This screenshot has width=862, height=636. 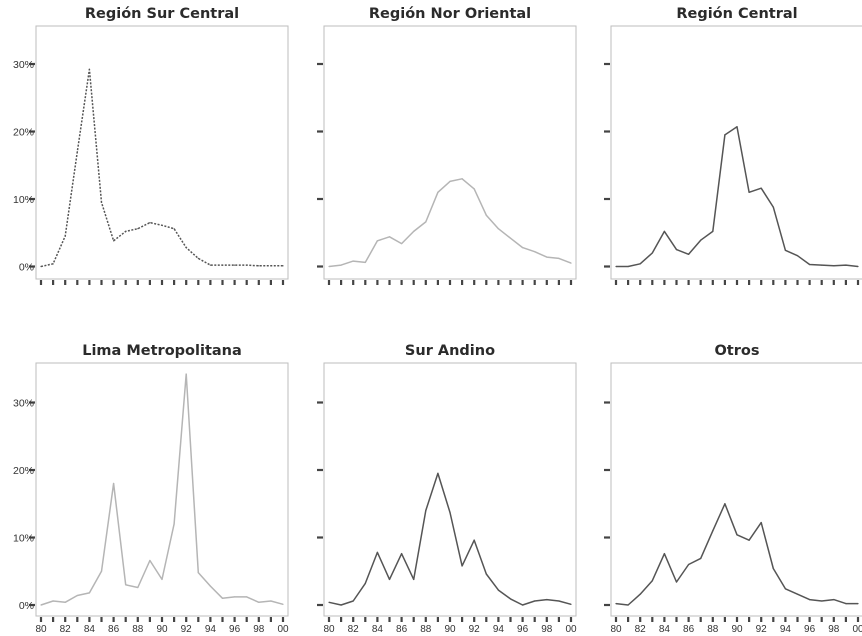 I want to click on y-tick-label: 10%, so click(x=23, y=200).